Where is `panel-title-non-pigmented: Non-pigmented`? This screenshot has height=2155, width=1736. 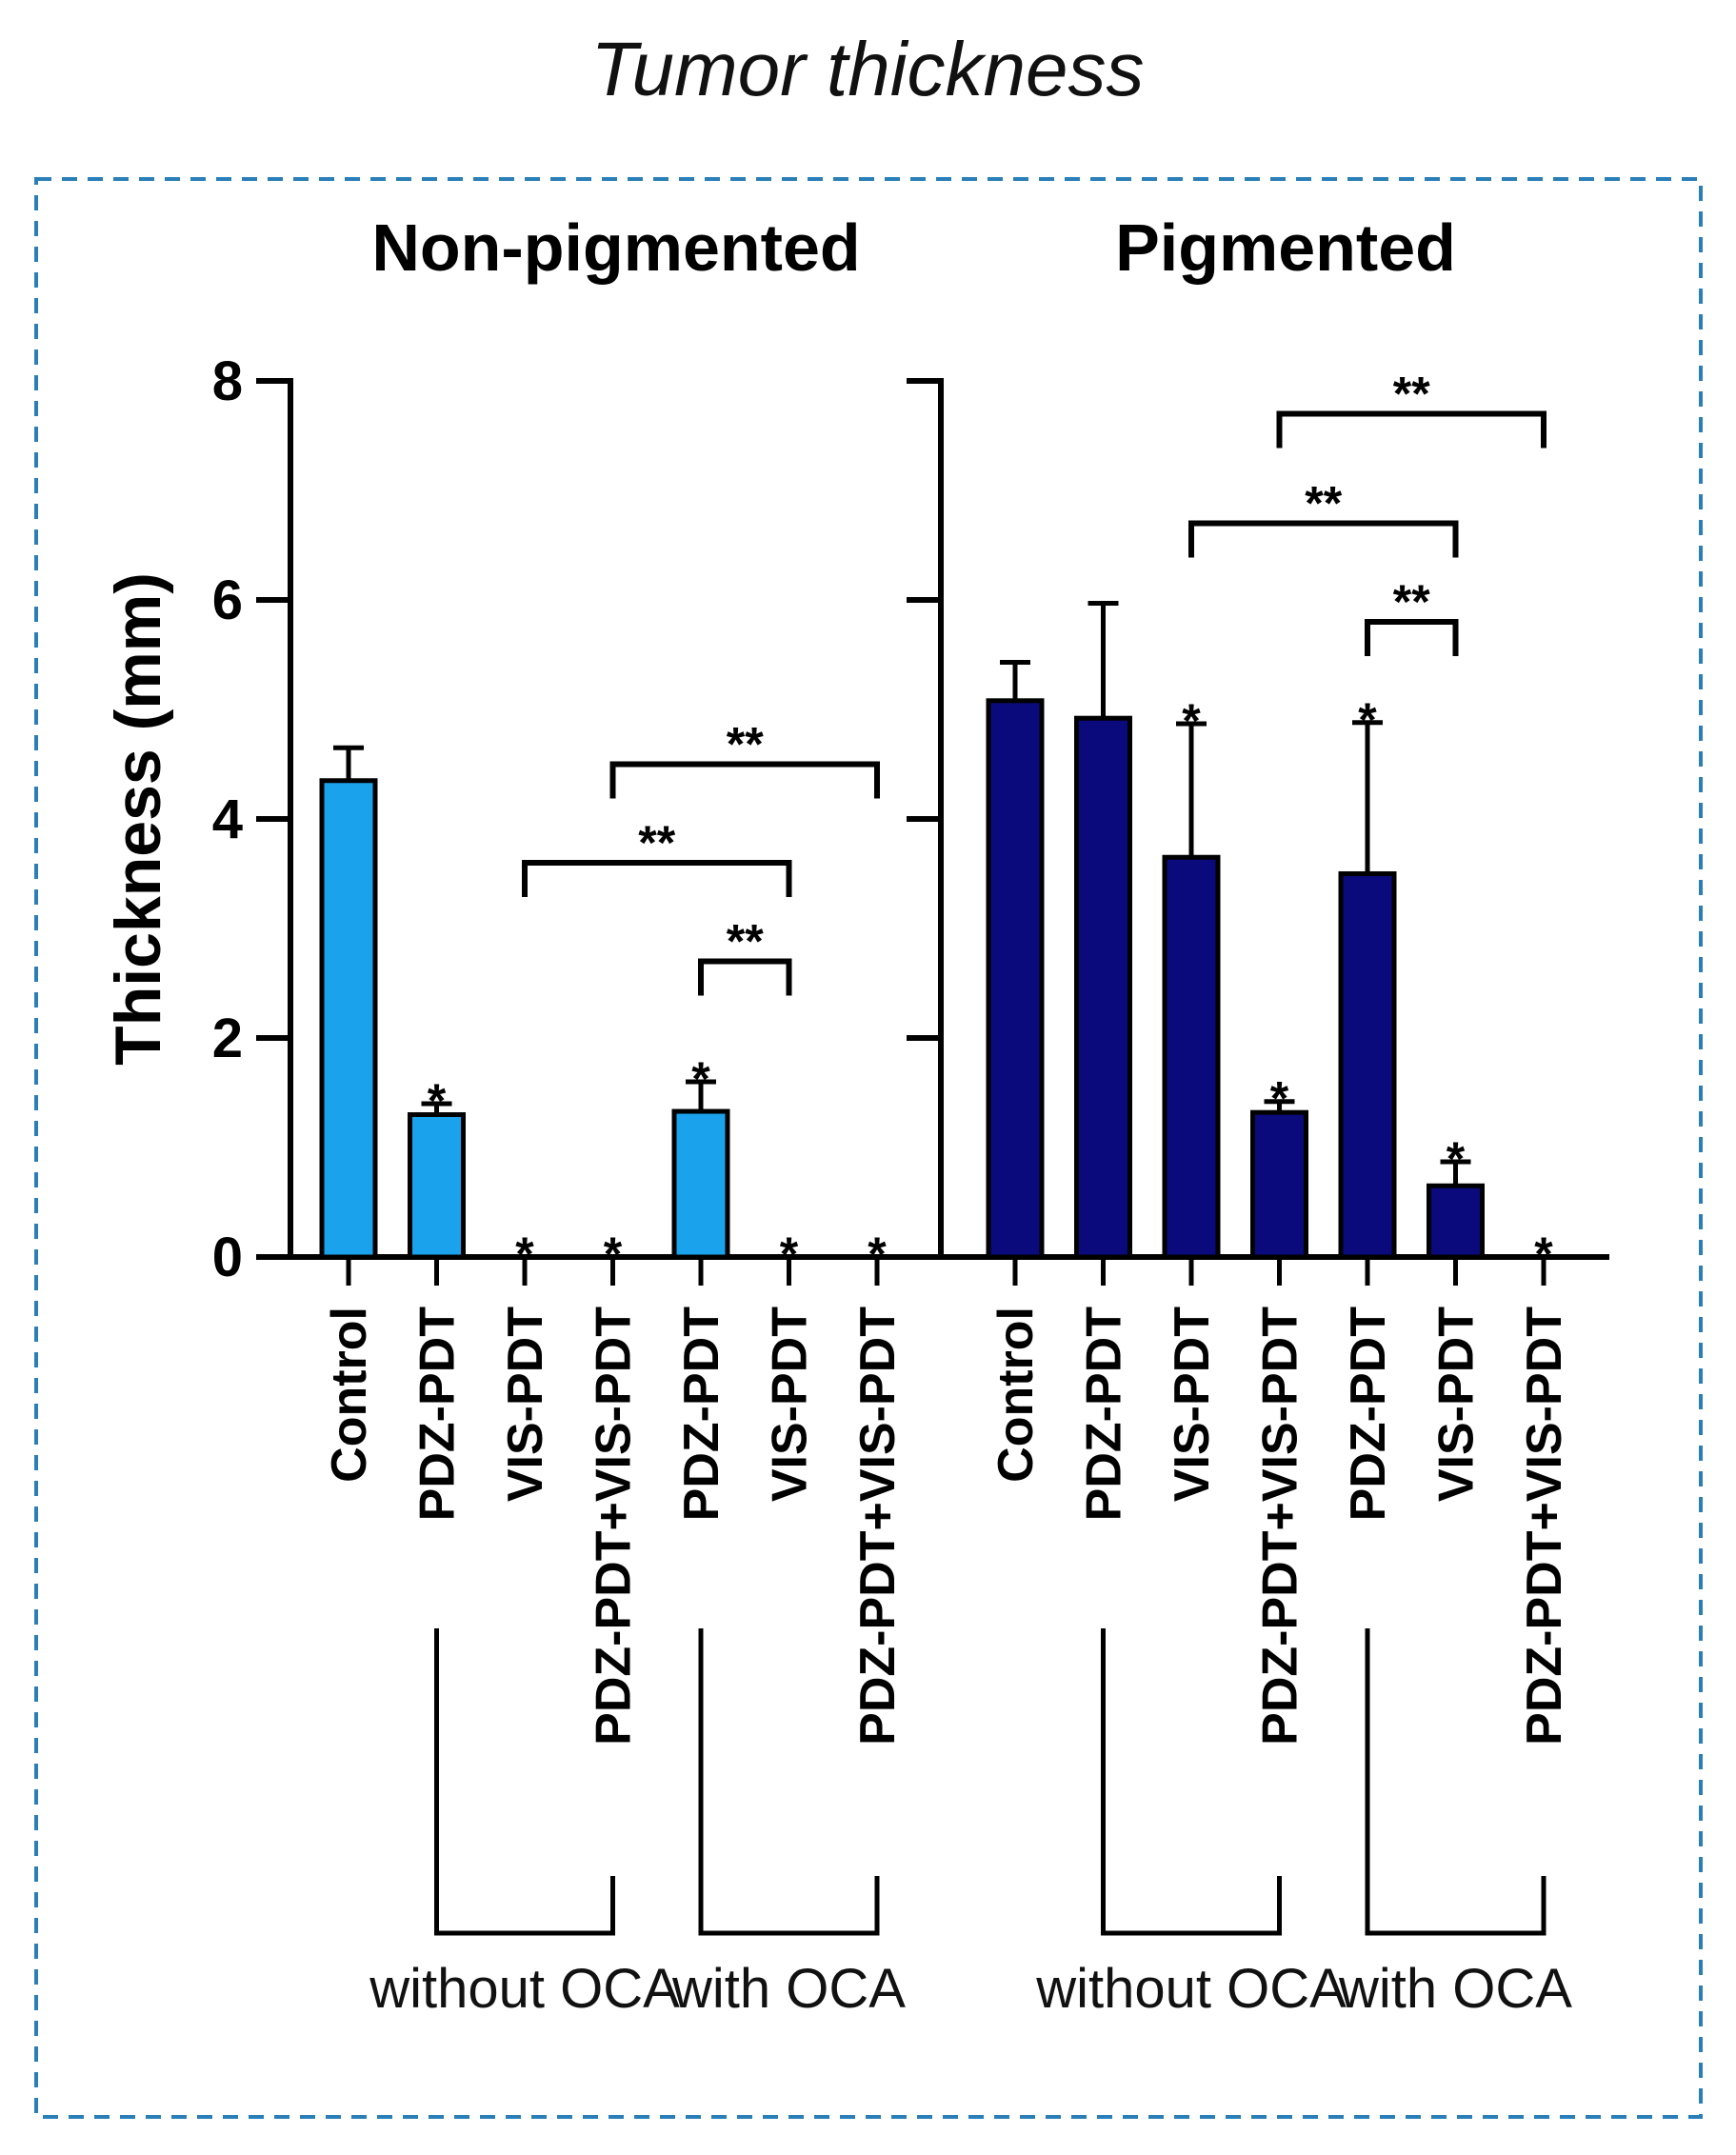
panel-title-non-pigmented: Non-pigmented is located at coordinates (615, 248).